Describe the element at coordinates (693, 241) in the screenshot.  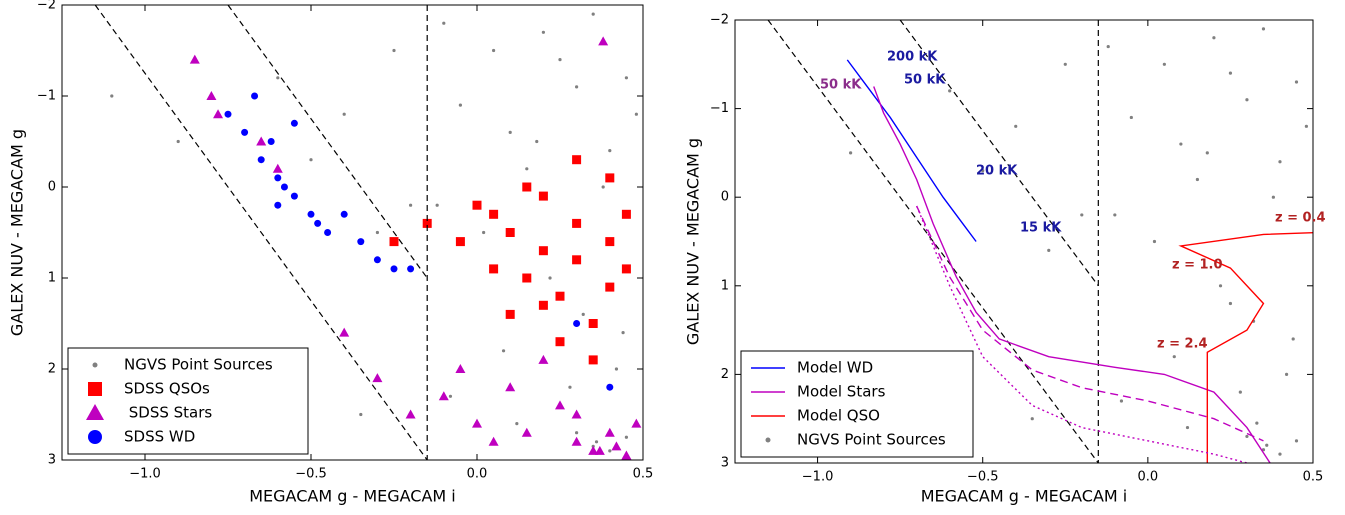
I see `y-axis-label: GALEX NUV - MEGACAM g` at that location.